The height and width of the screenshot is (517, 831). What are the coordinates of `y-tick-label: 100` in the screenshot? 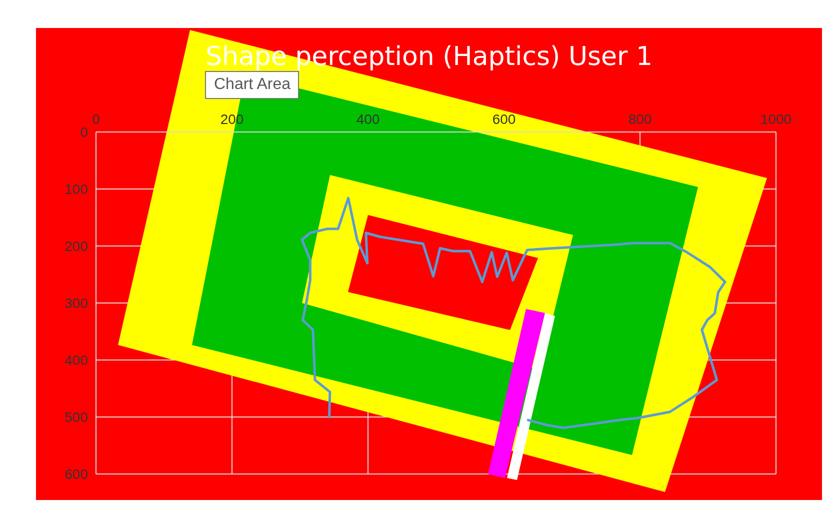 It's located at (76, 188).